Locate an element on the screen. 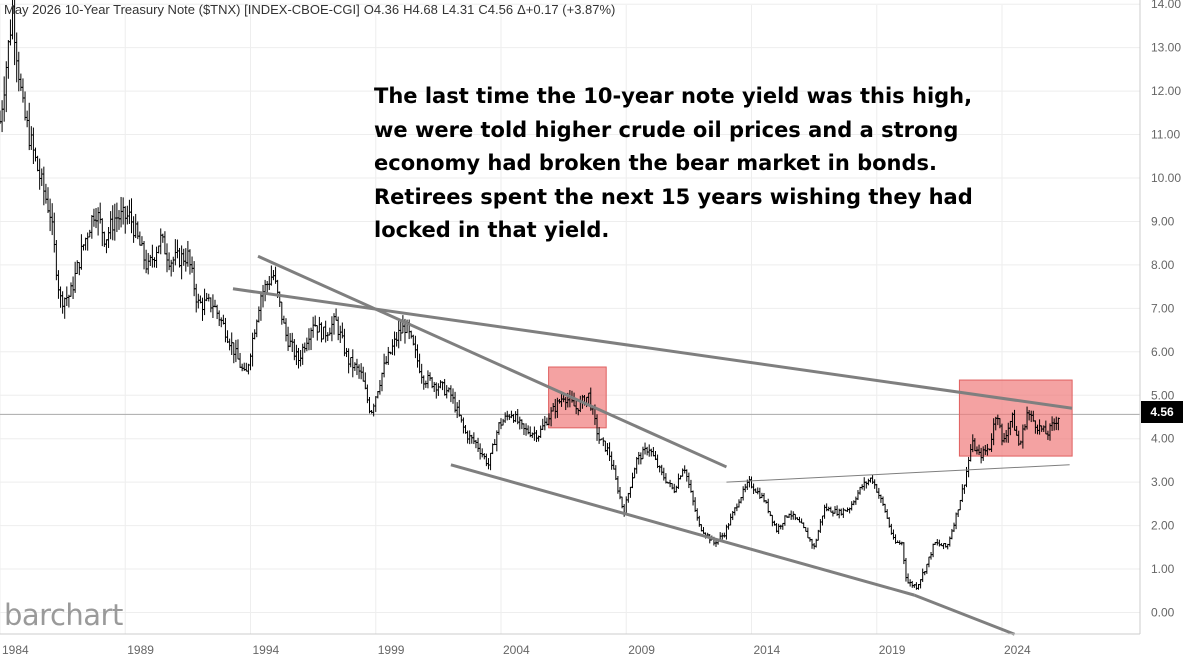 The width and height of the screenshot is (1188, 666). y-tick-label: 9.00 is located at coordinates (1163, 221).